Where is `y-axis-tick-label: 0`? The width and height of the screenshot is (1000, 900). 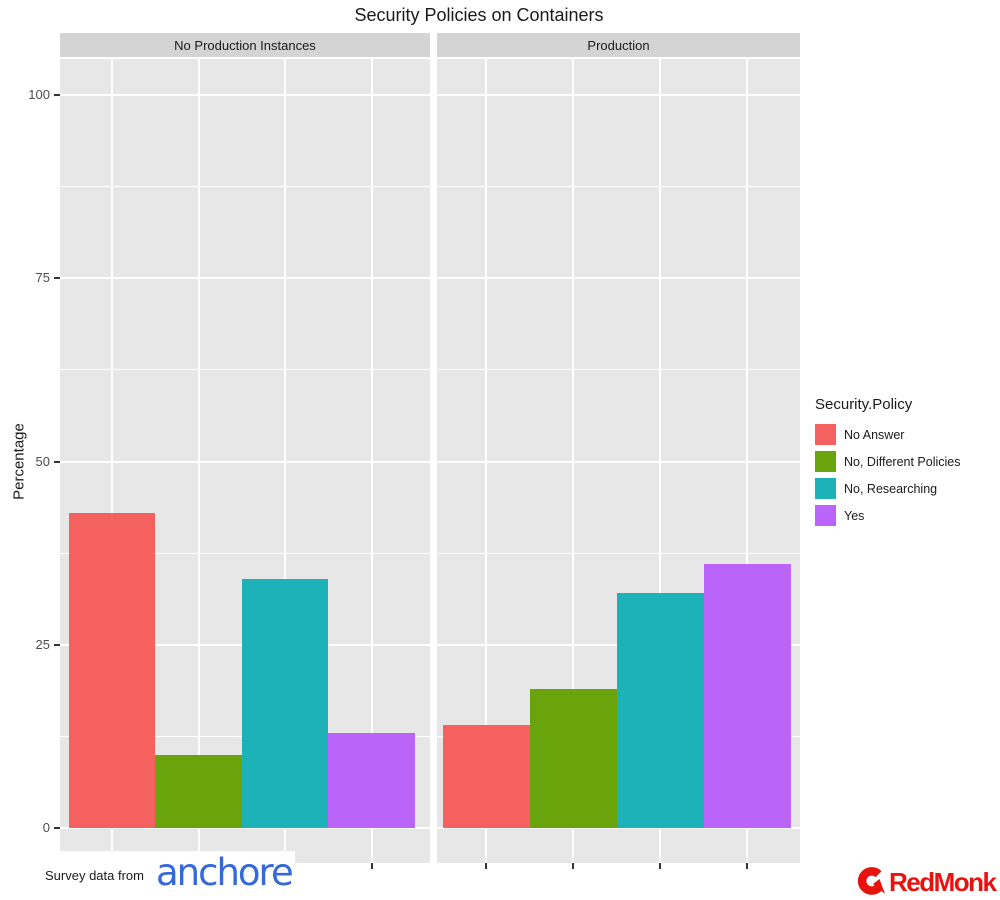 y-axis-tick-label: 0 is located at coordinates (46, 827).